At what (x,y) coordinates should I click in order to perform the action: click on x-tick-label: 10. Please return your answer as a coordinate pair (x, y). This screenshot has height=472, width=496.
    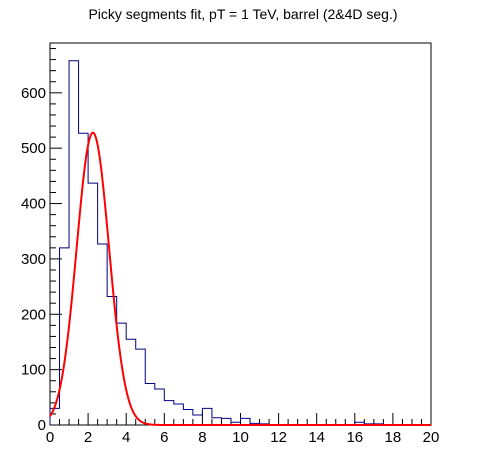
    Looking at the image, I should click on (240, 437).